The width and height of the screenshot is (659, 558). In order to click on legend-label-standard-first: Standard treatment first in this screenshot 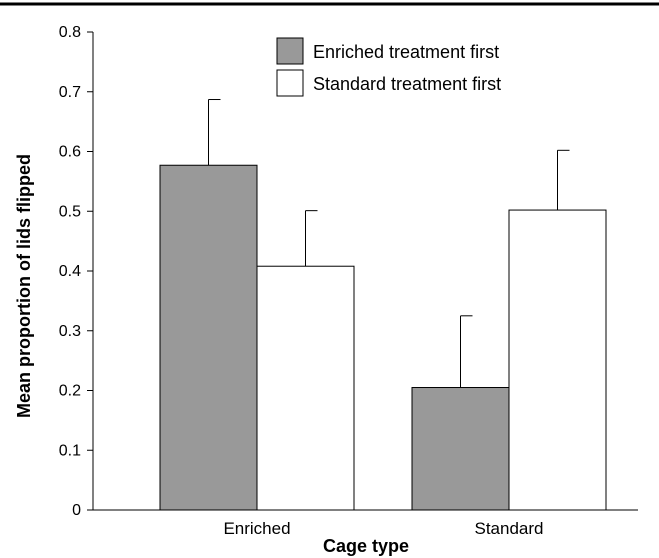, I will do `click(407, 84)`.